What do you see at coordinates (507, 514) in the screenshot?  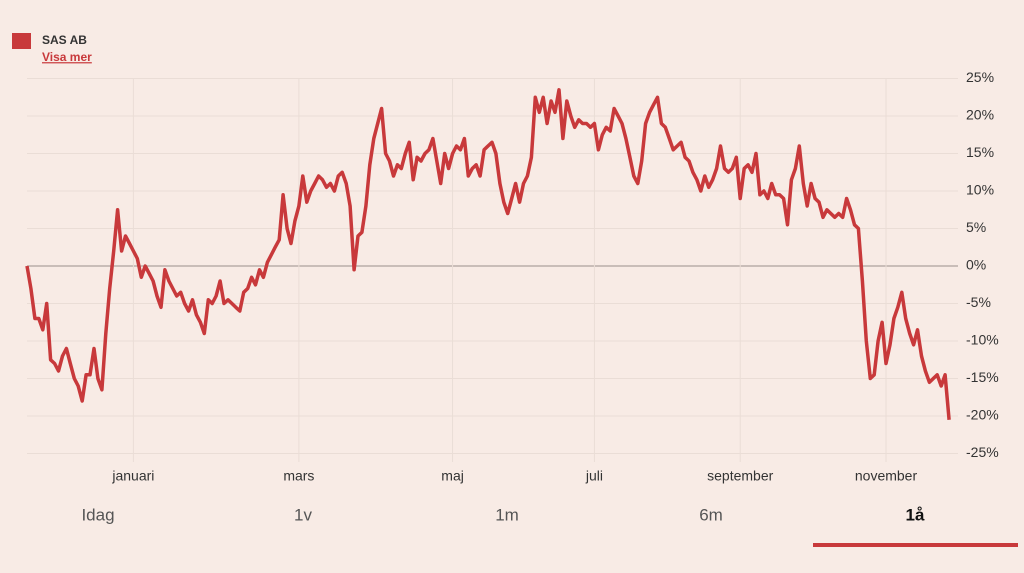 I see `range-button: 1m` at bounding box center [507, 514].